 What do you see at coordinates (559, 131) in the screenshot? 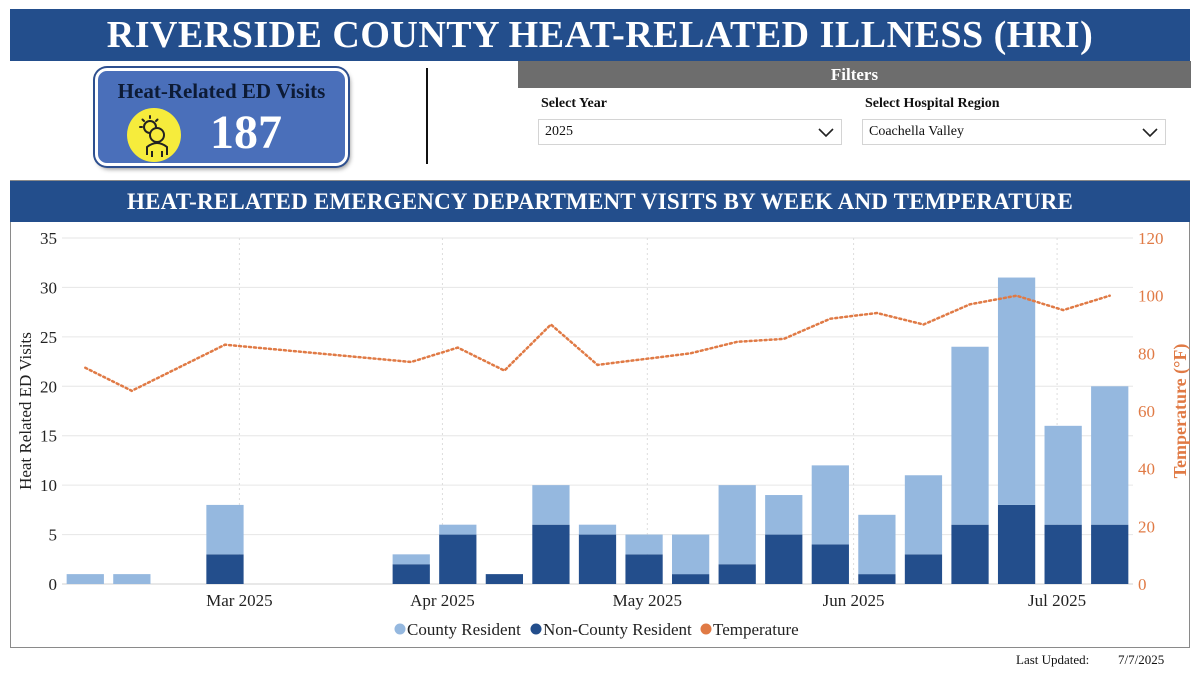
I see `year-select-value: 2025` at bounding box center [559, 131].